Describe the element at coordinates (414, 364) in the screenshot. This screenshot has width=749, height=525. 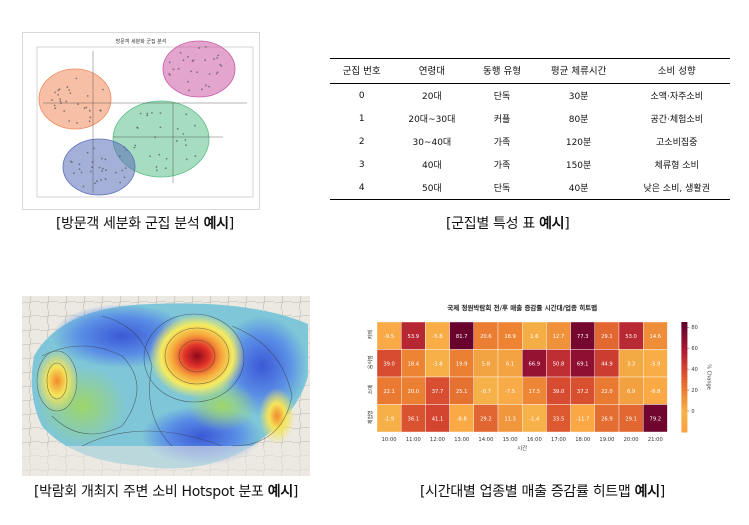
I see `heatmap-cell-label: 18.4` at that location.